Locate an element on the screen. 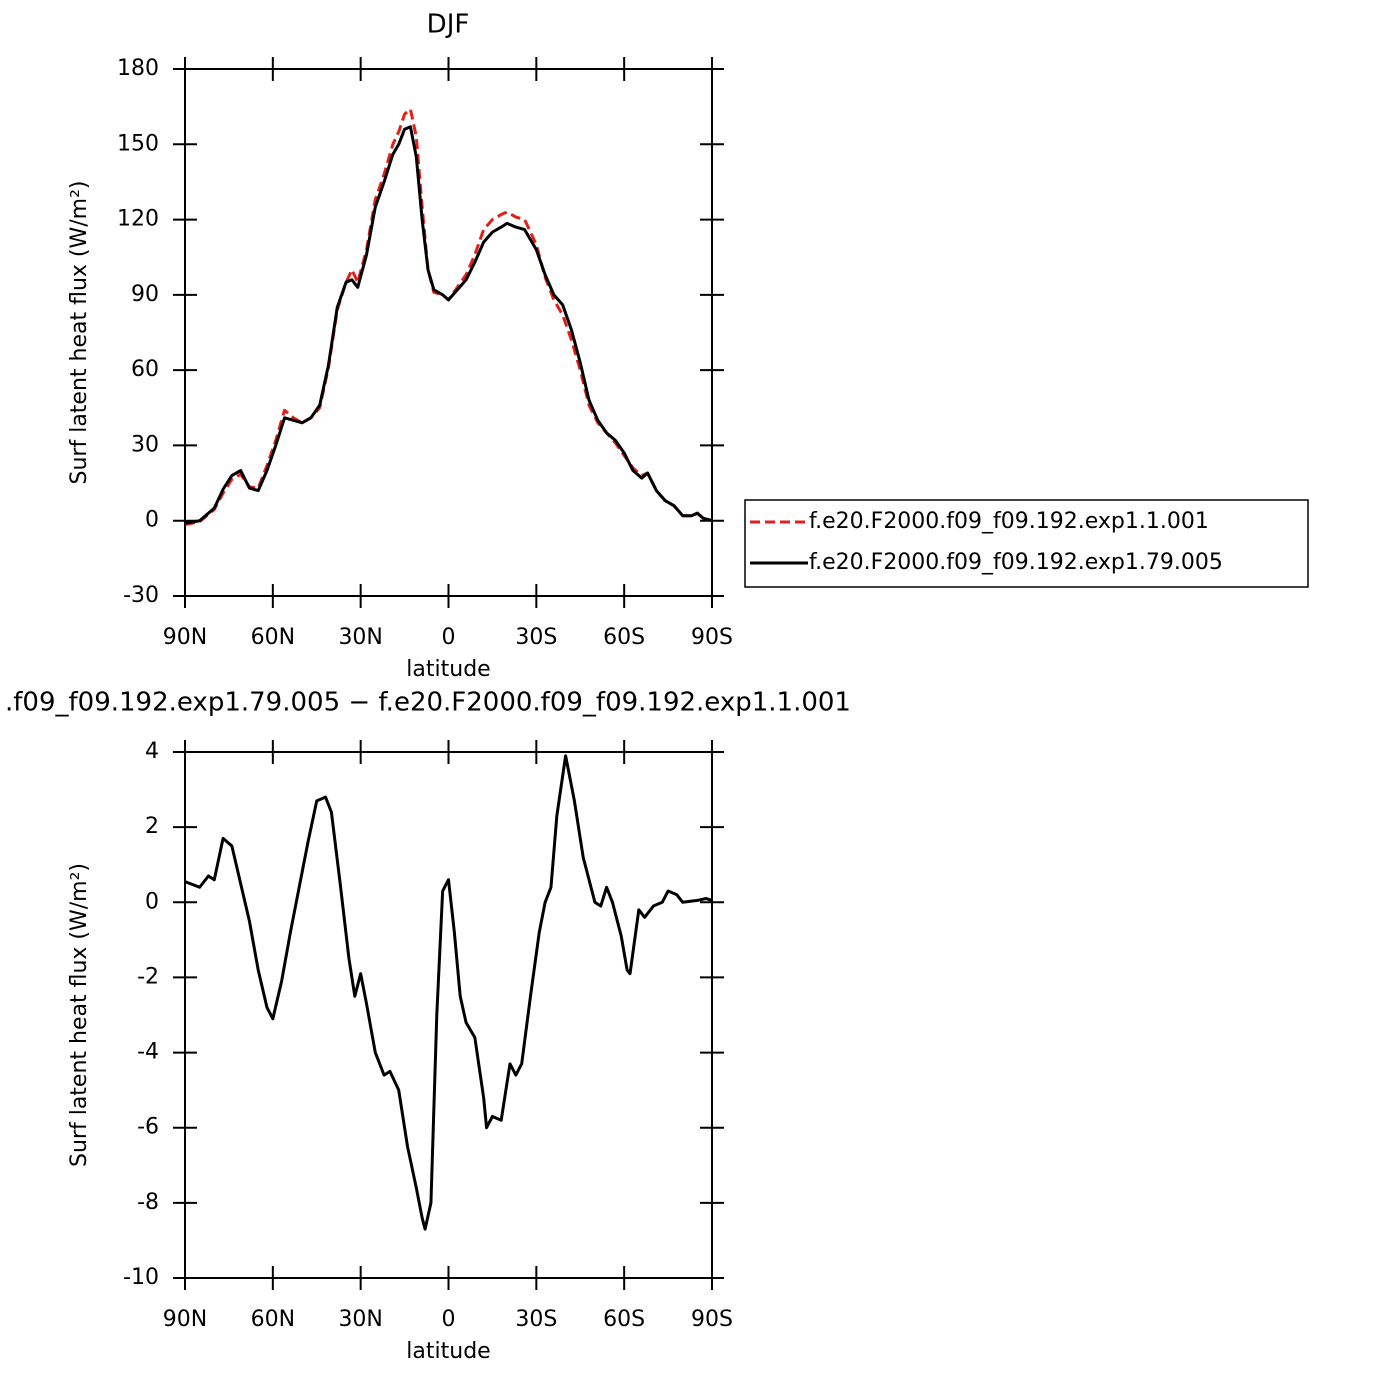 The height and width of the screenshot is (1374, 1374). y-tick-label: 180 is located at coordinates (138, 68).